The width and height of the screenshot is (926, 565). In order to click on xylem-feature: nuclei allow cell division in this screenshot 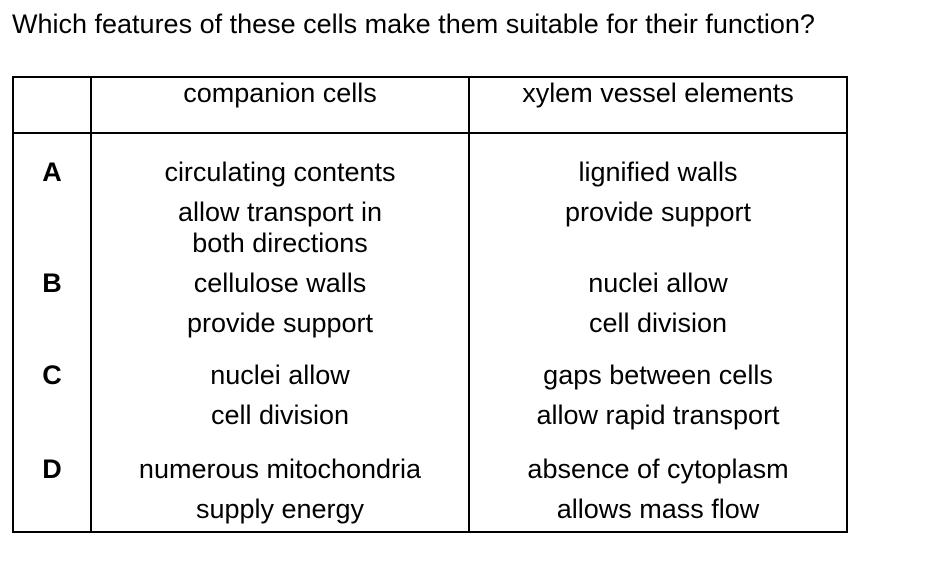, I will do `click(658, 309)`.